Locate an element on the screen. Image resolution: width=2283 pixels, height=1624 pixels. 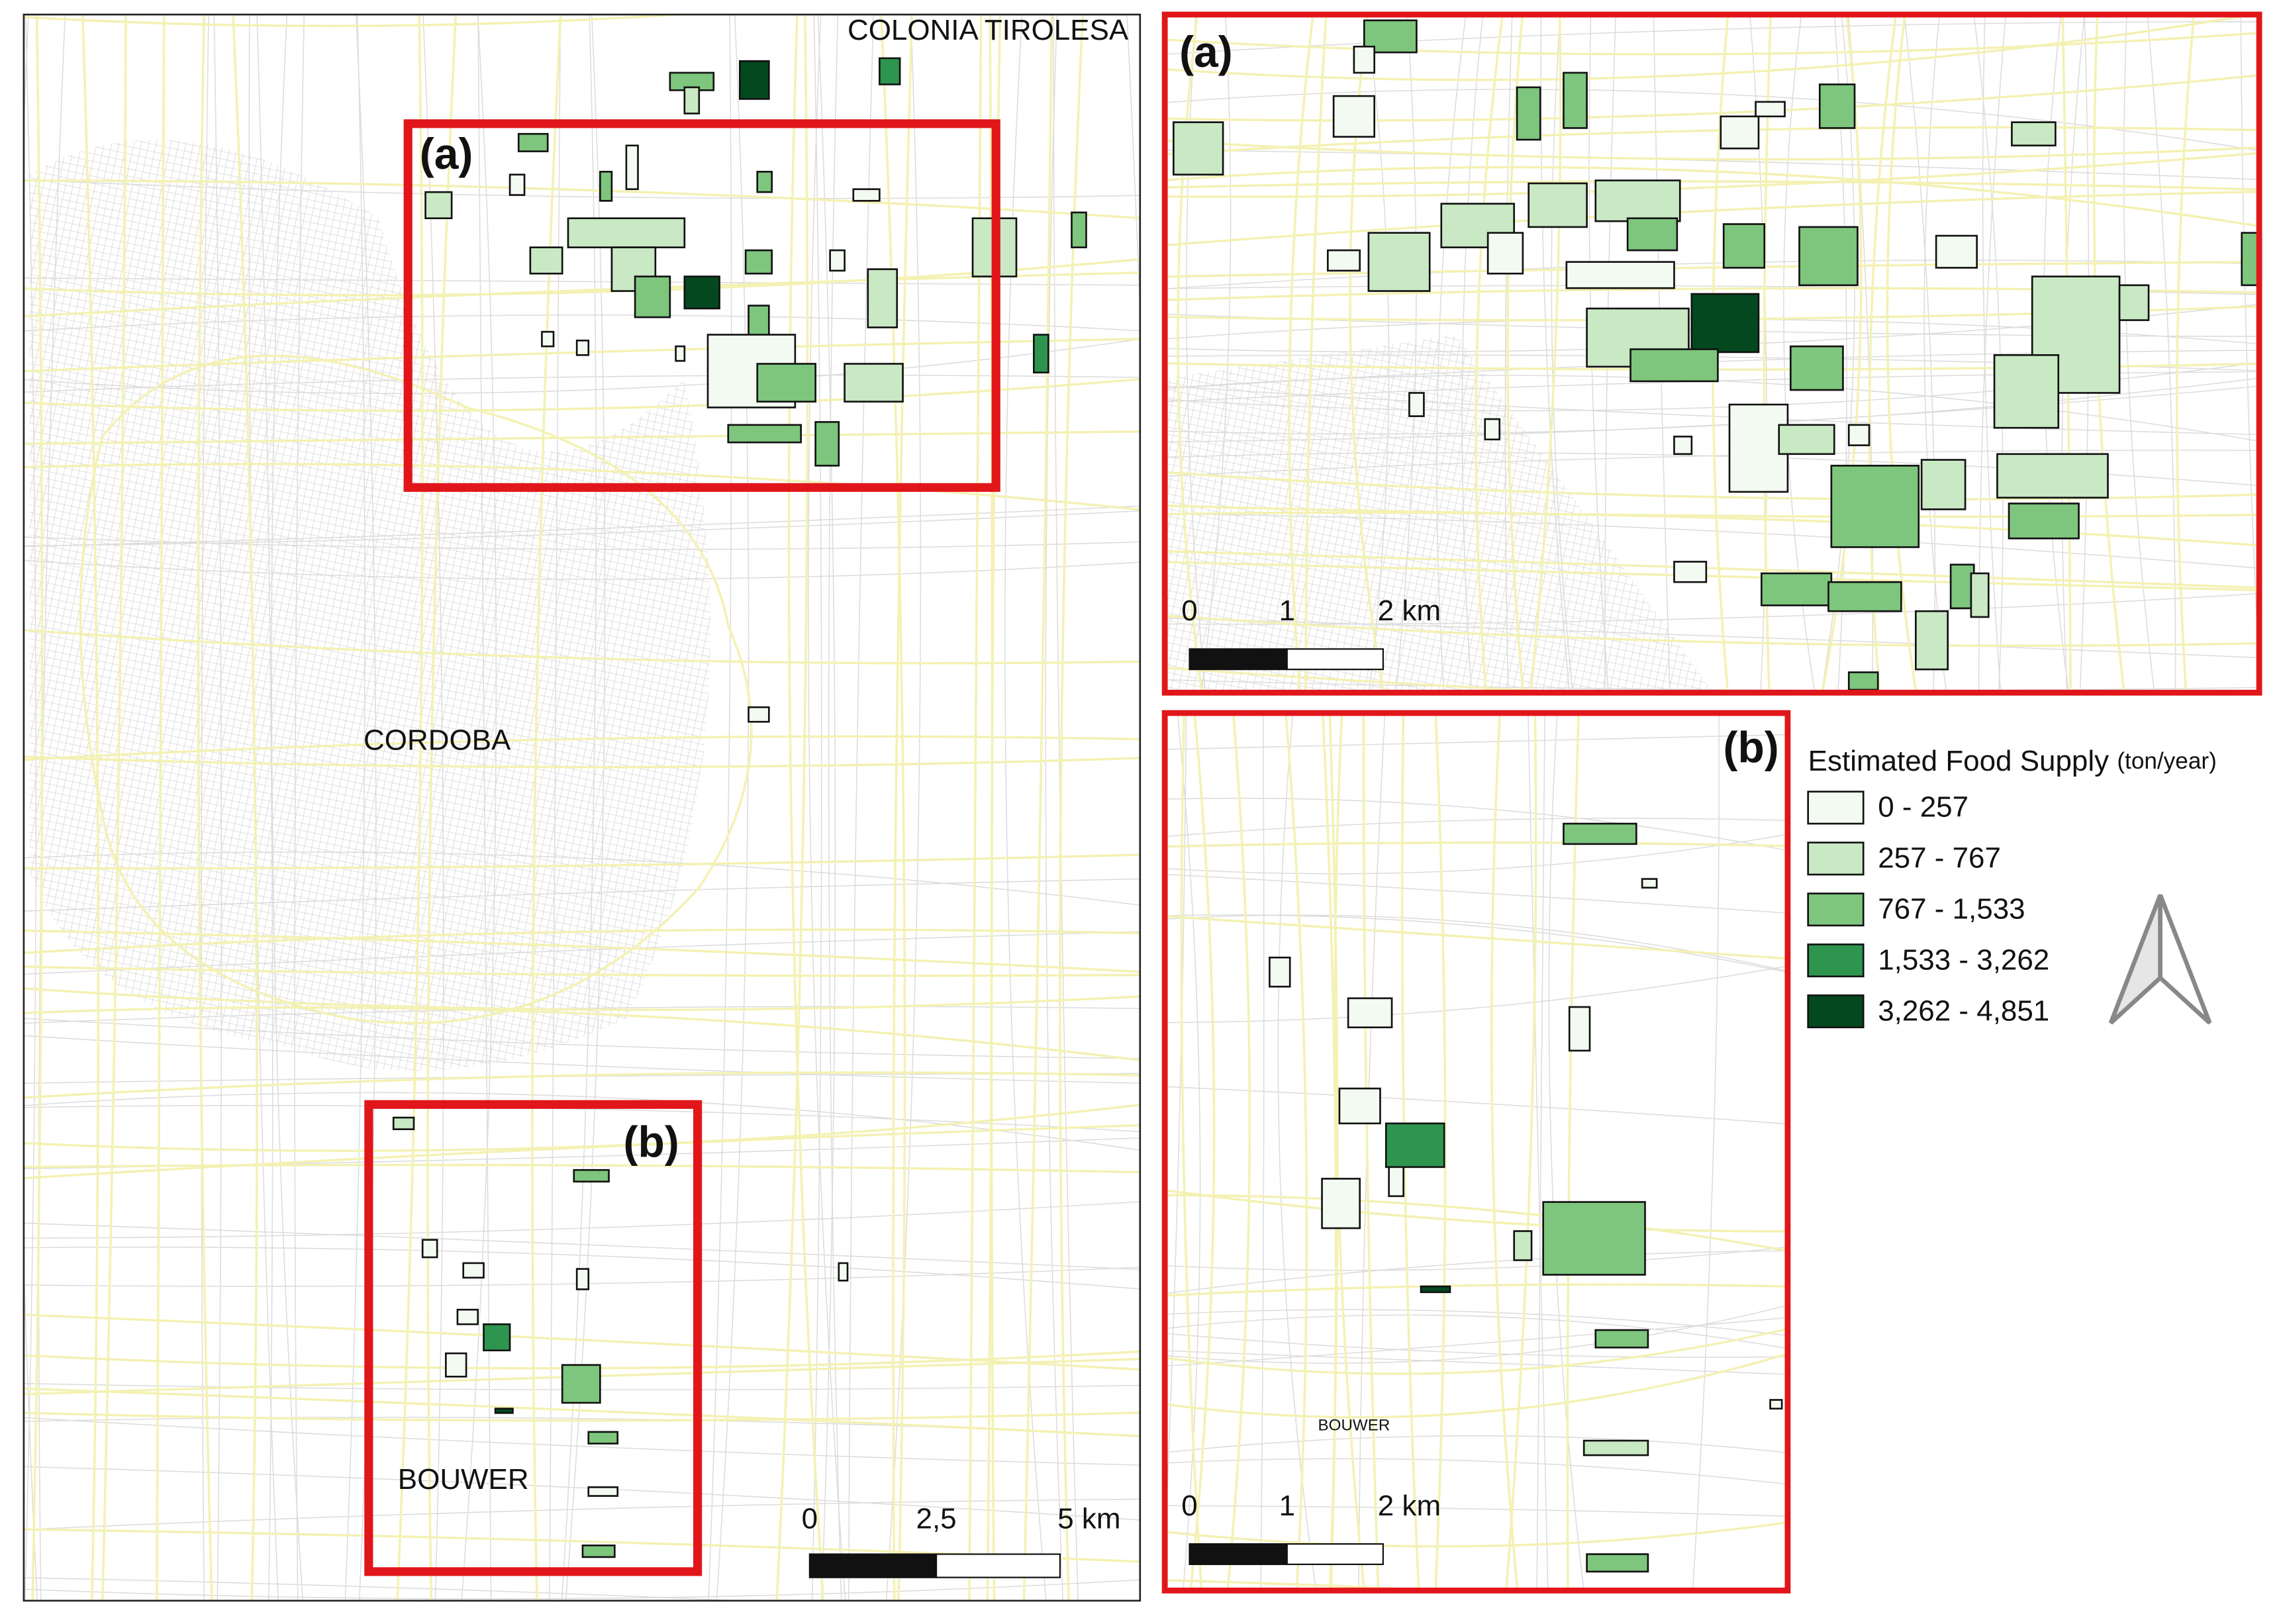
inset-b-outline is located at coordinates (533, 1338).